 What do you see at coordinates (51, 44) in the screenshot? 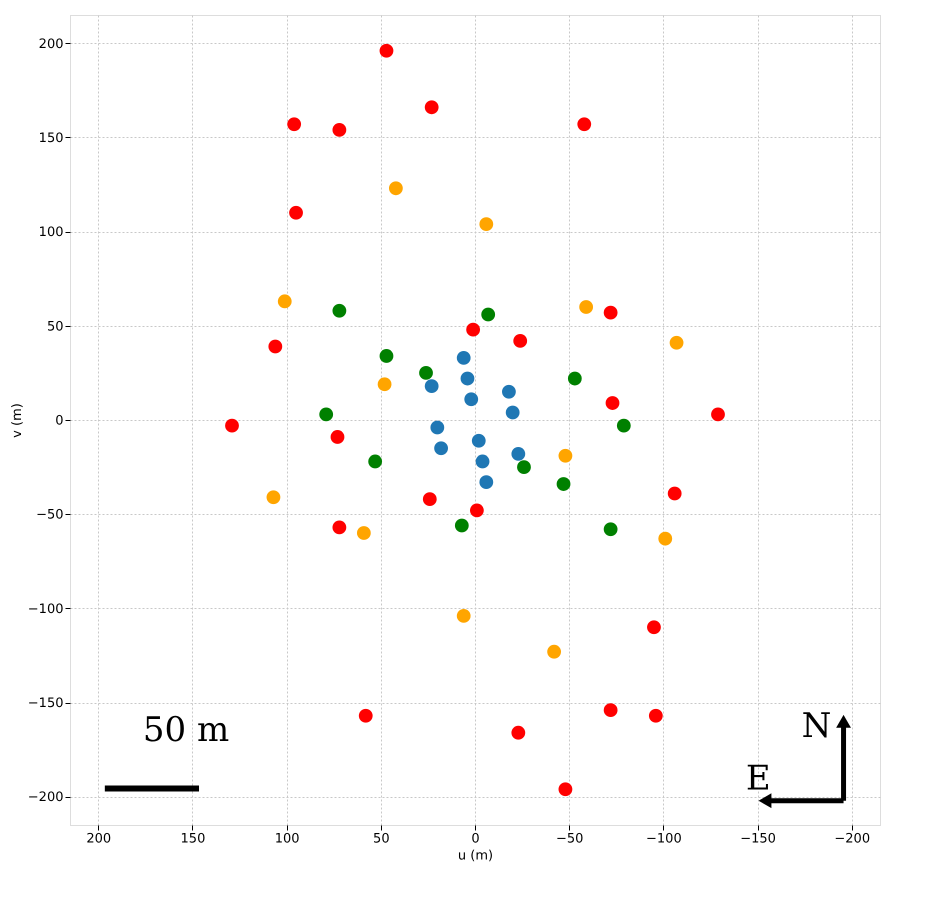
I see `y-tick-label: 200` at bounding box center [51, 44].